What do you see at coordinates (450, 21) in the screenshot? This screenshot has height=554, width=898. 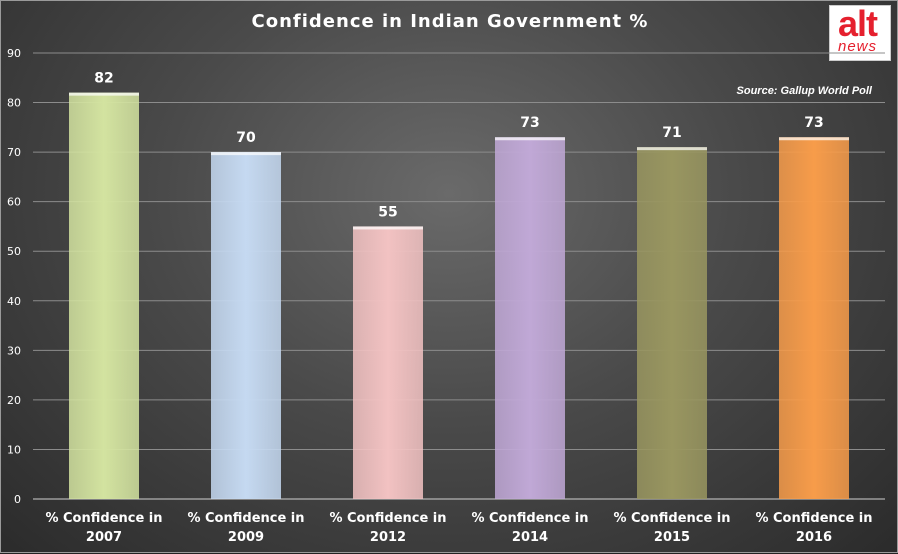 I see `chart-title: Confidence in Indian Government %` at bounding box center [450, 21].